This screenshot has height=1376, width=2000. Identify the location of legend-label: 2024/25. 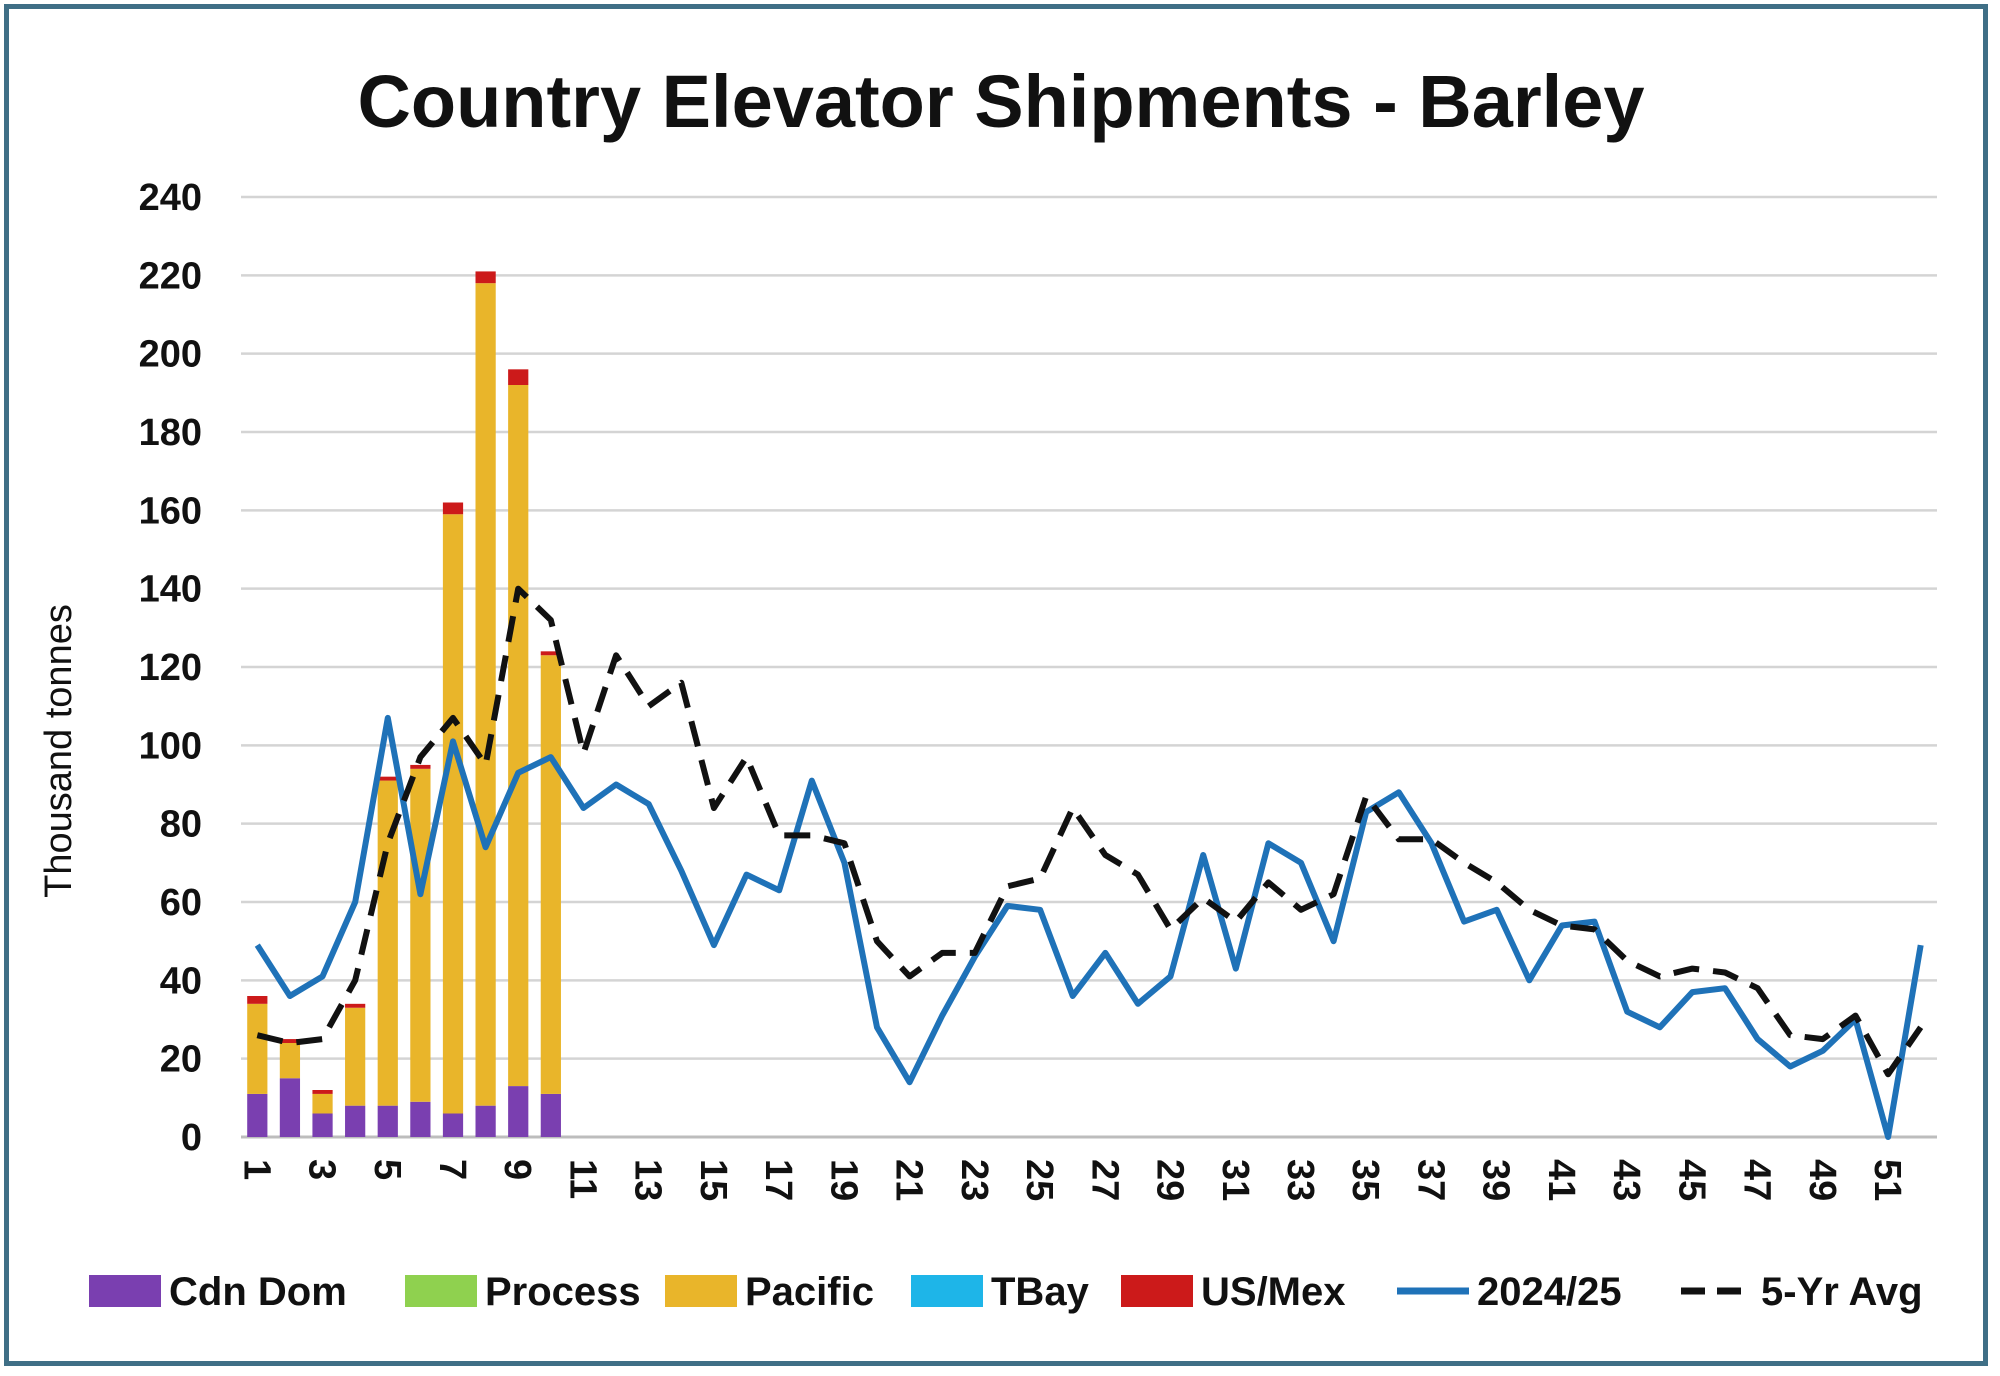
(1549, 1292).